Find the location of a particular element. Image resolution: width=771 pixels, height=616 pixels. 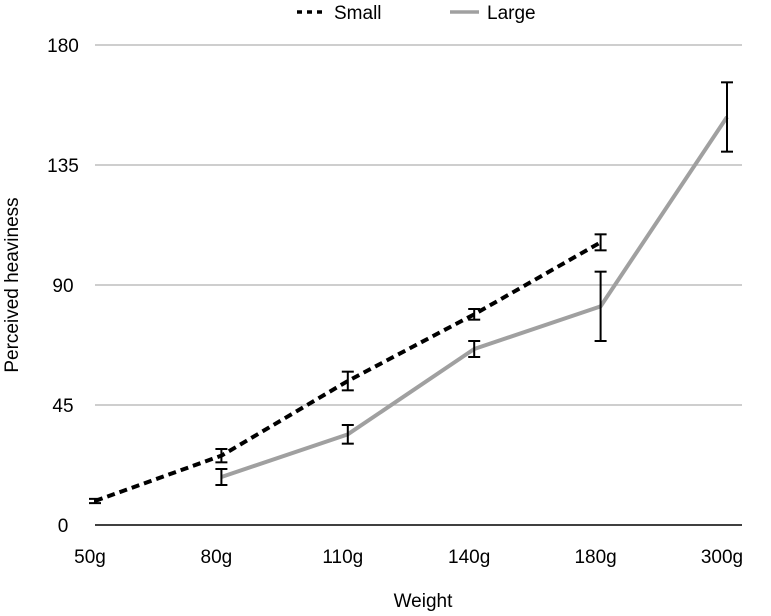

x-tick-labels: 50g 80g 110g 140g 180g 300g is located at coordinates (408, 557).